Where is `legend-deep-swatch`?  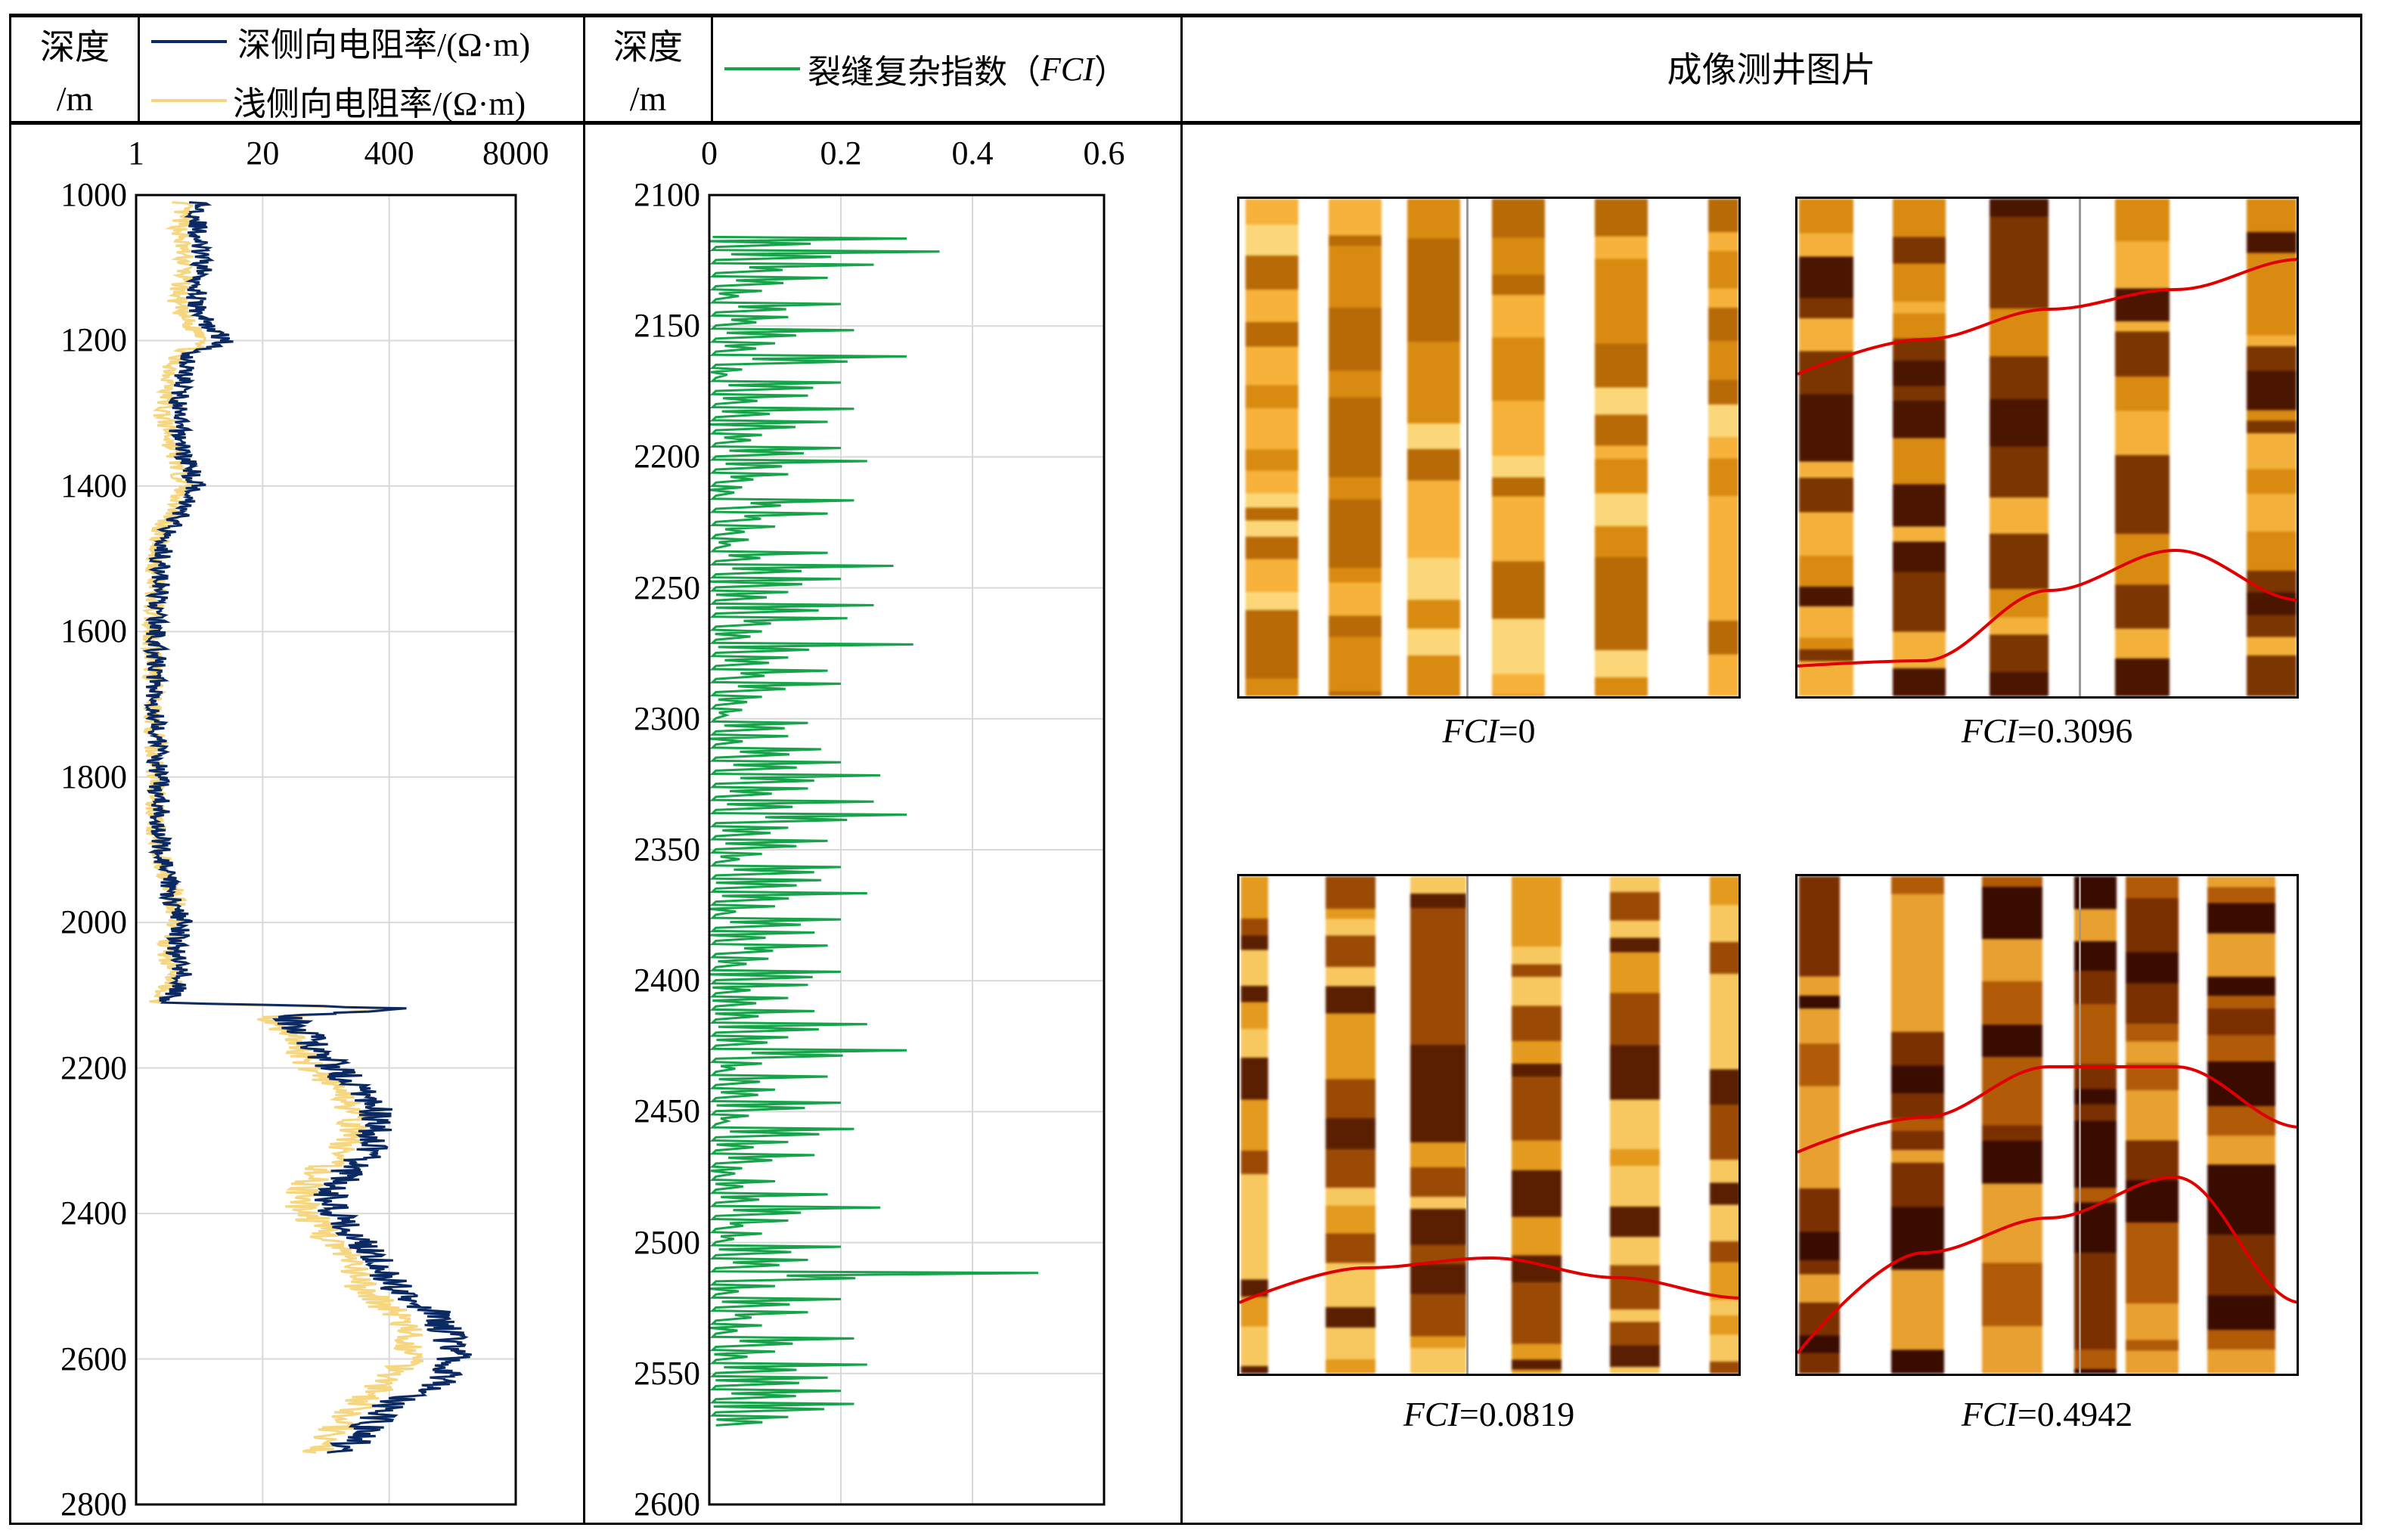
legend-deep-swatch is located at coordinates (189, 41).